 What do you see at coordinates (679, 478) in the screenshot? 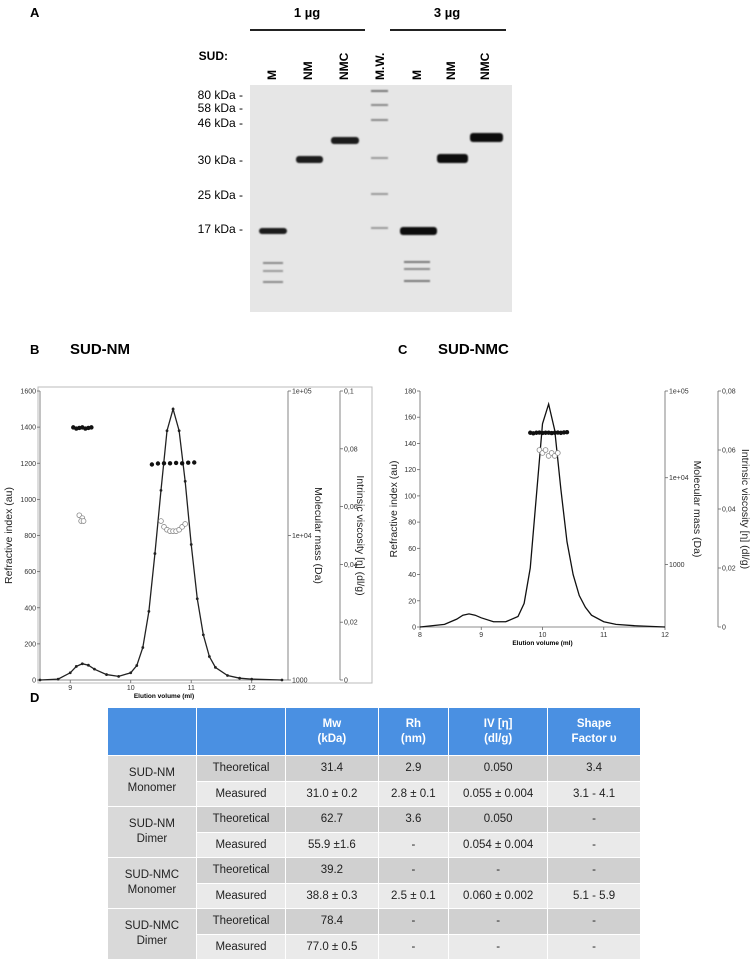
I see `y2-tick-label: 1e+04` at bounding box center [679, 478].